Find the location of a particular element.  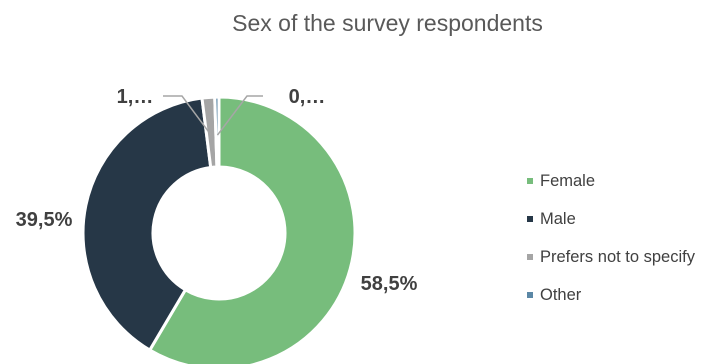

slice-male is located at coordinates (147, 224).